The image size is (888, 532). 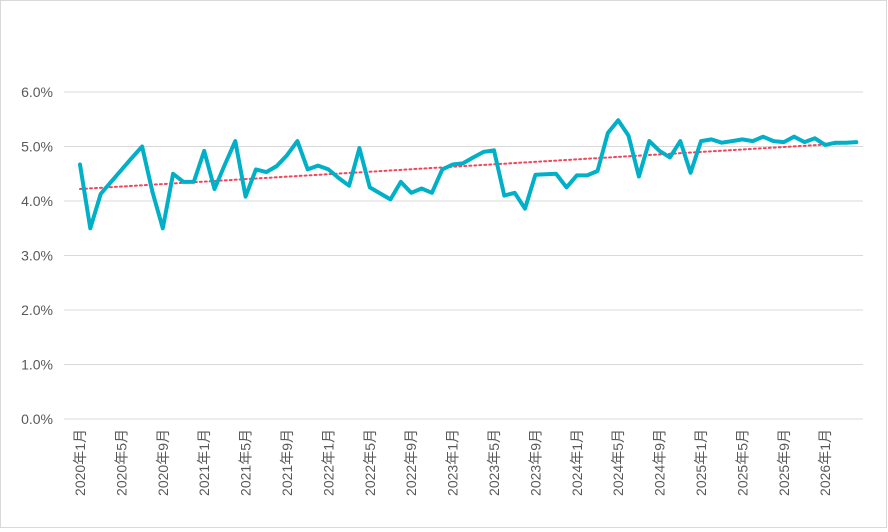 I want to click on trendline, so click(x=468, y=166).